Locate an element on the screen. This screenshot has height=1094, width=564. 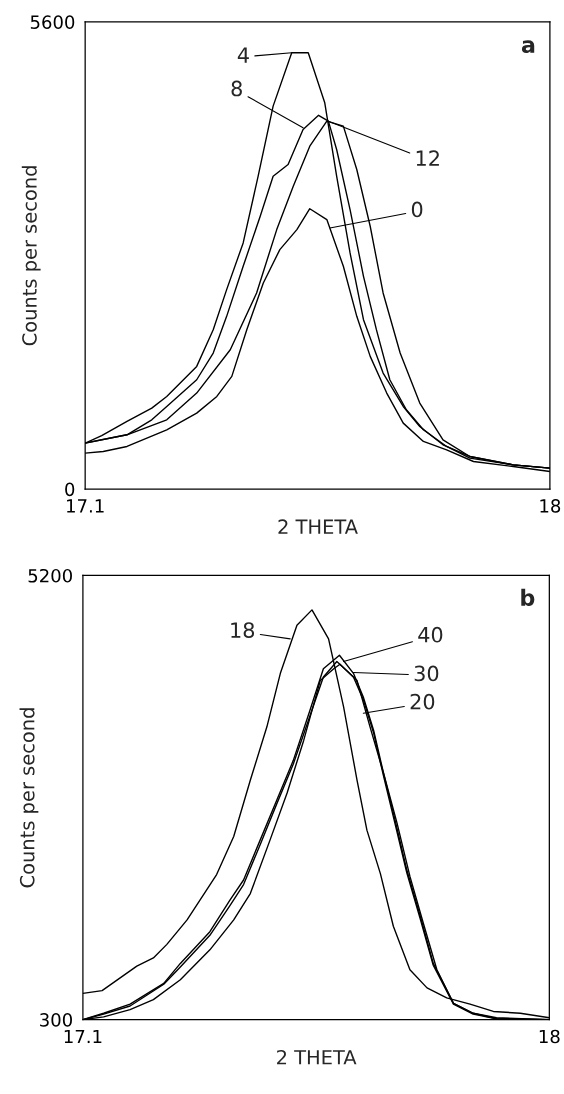
annotation: 30 is located at coordinates (426, 673).